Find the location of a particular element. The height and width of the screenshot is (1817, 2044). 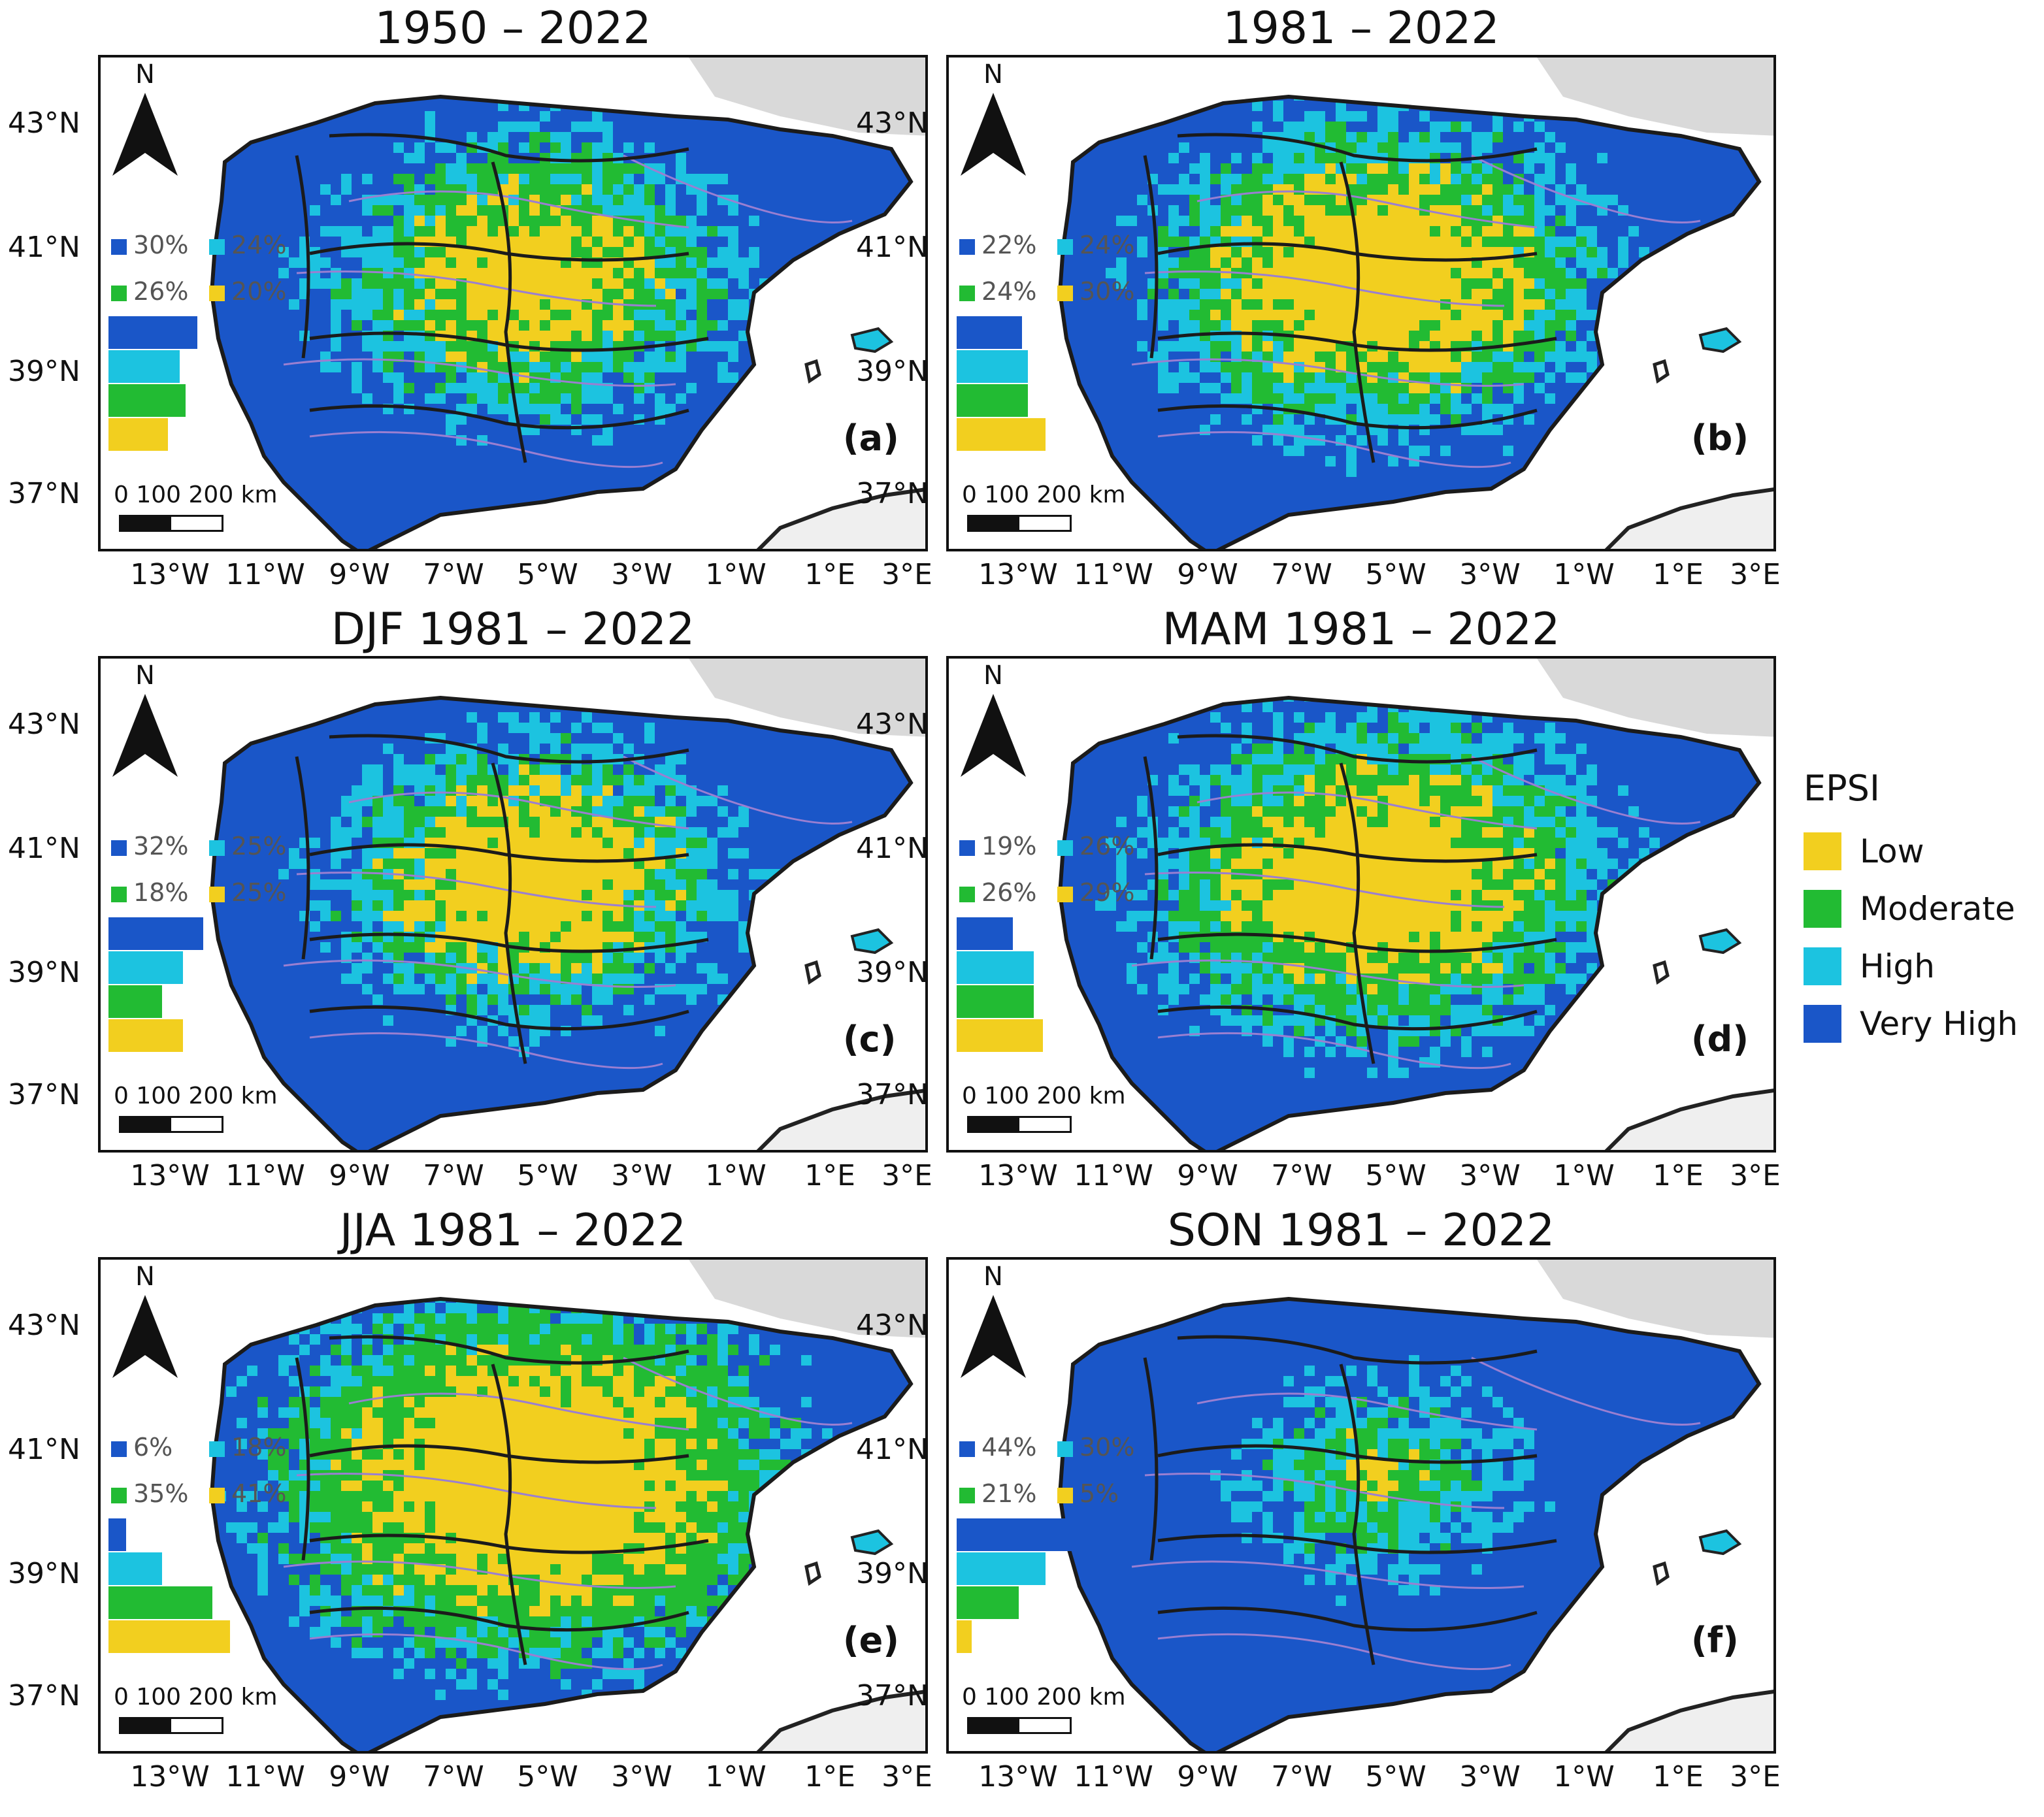

pct-value: 26% is located at coordinates (161, 291).